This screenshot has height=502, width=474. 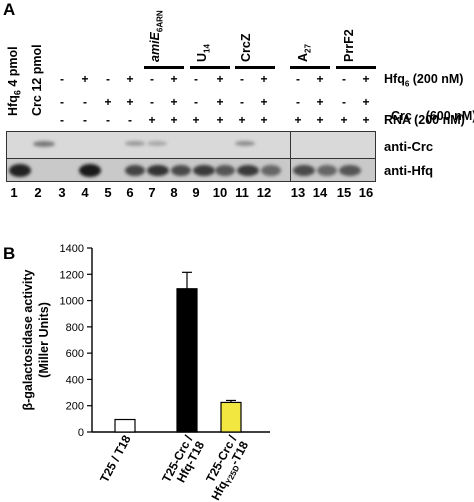 I want to click on lane-number: 16, so click(x=366, y=192).